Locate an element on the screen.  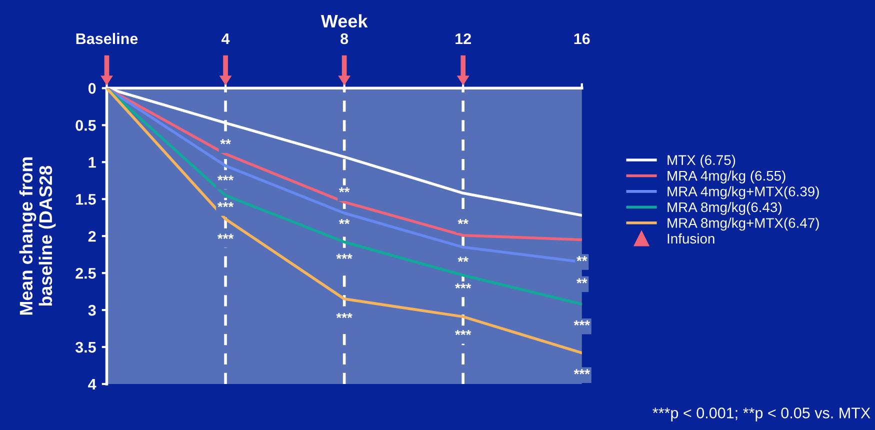
x-tick-label: 12 is located at coordinates (463, 38).